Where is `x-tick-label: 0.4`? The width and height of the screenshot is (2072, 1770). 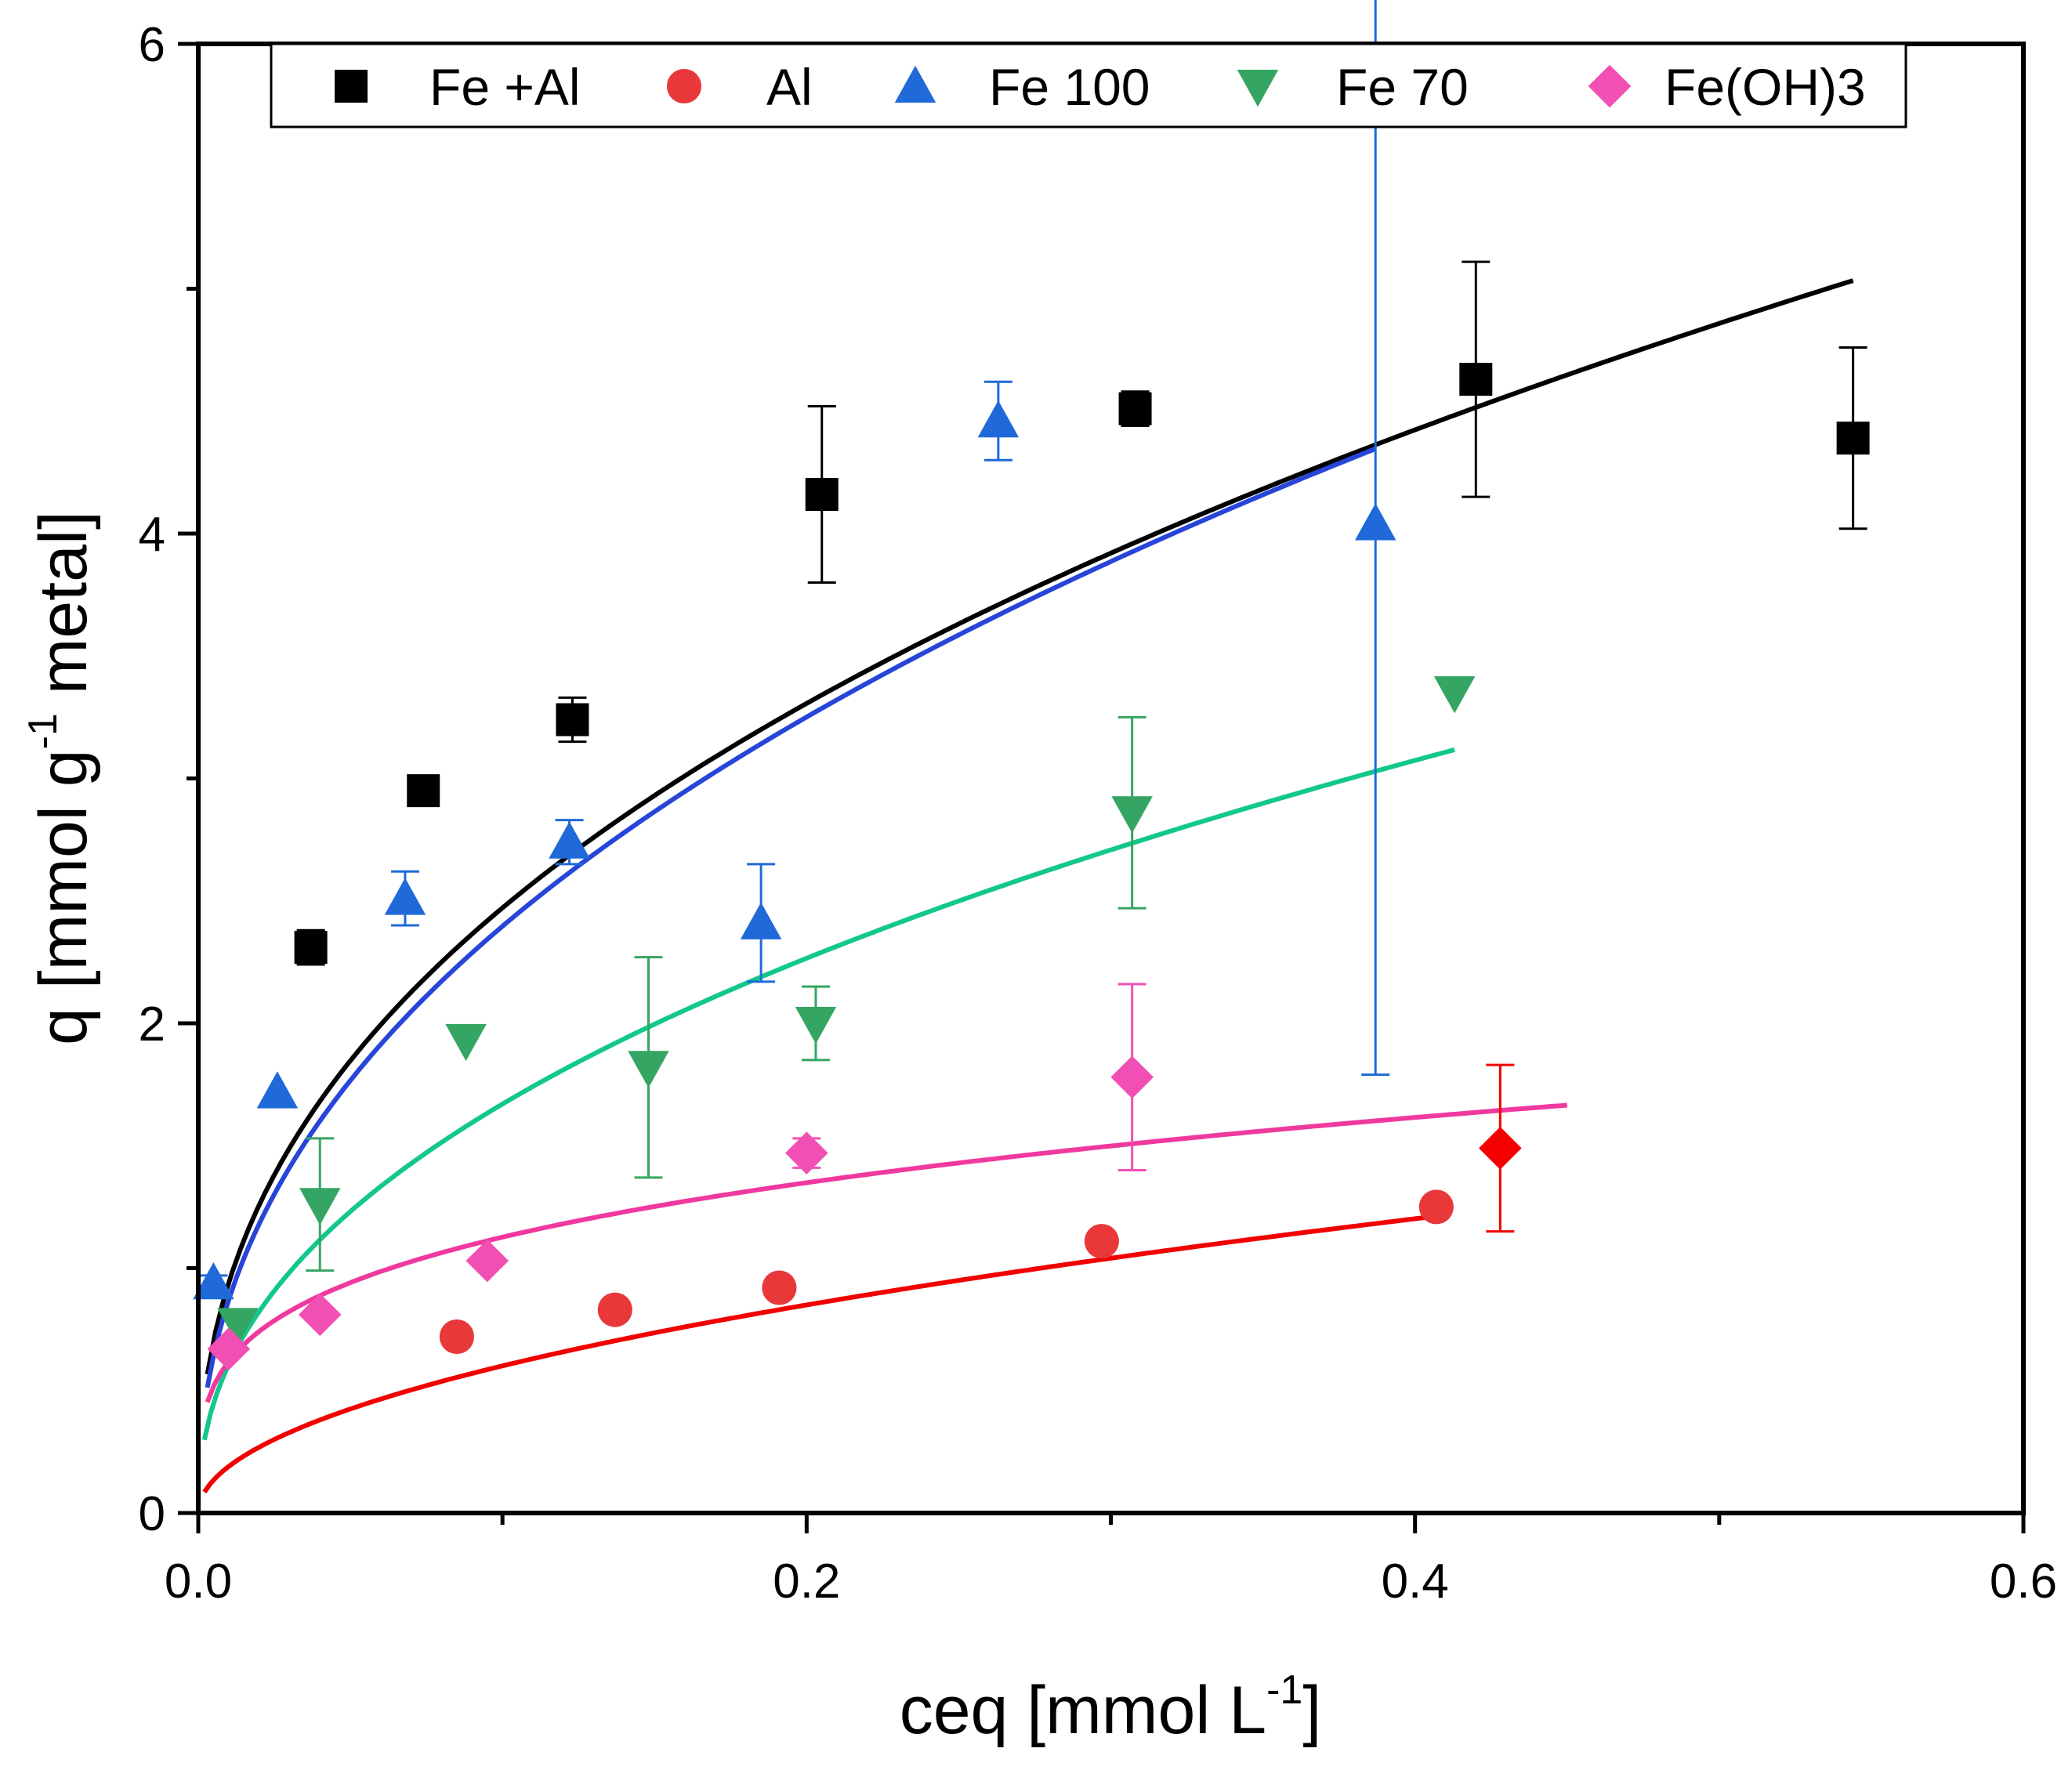 x-tick-label: 0.4 is located at coordinates (1415, 1582).